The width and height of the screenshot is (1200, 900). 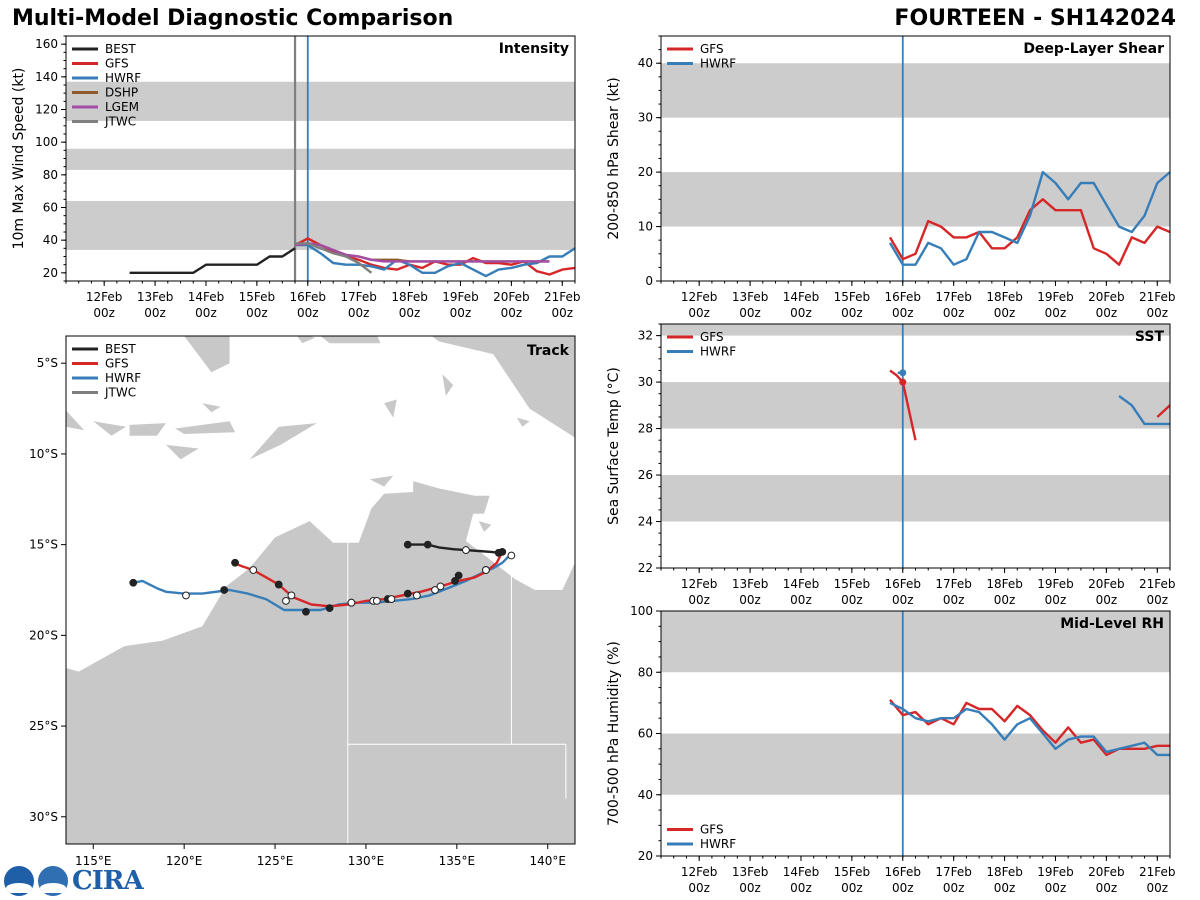 What do you see at coordinates (206, 297) in the screenshot?
I see `intensity-xtick-label-day: 14Feb` at bounding box center [206, 297].